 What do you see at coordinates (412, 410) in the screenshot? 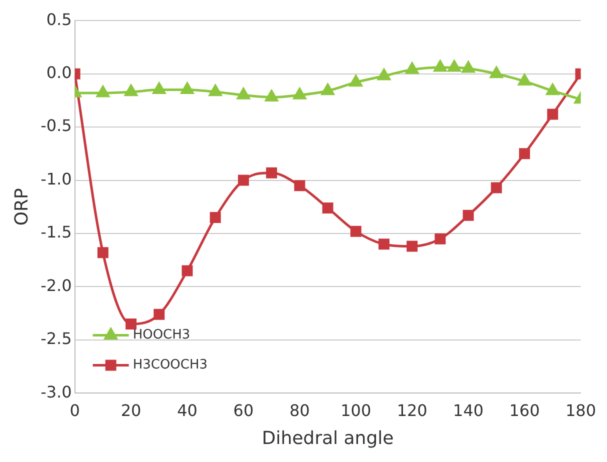
I see `x-tick-label: 120` at bounding box center [412, 410].